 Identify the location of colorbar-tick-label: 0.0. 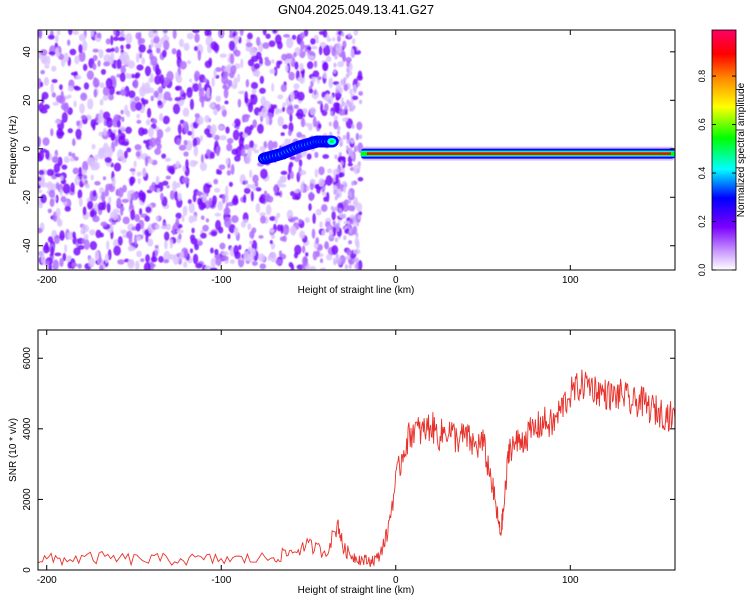
(702, 270).